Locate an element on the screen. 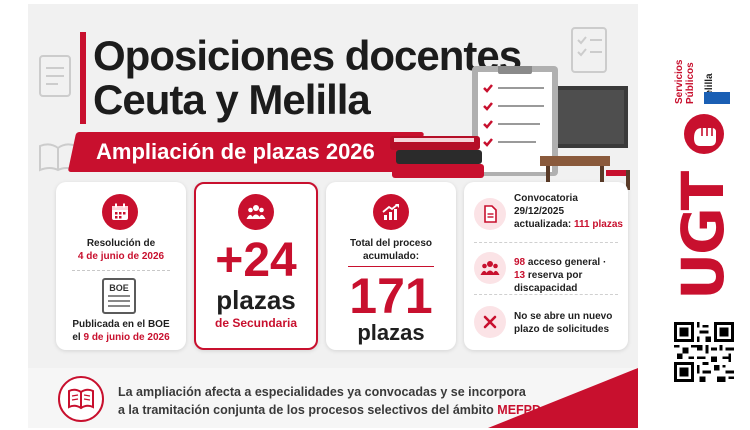 Image resolution: width=750 pixels, height=430 pixels. growth-chart-icon is located at coordinates (390, 212).